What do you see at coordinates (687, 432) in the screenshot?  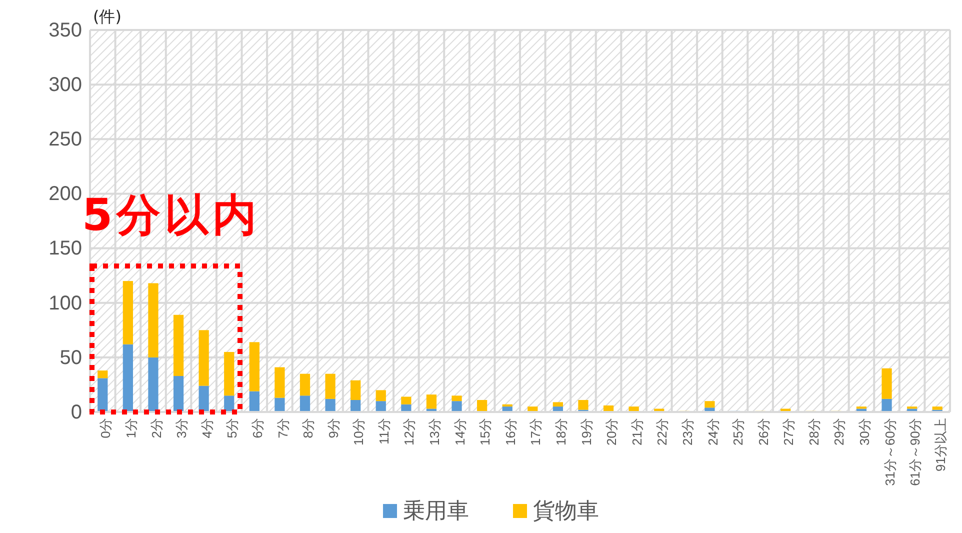 I see `x-tick-label: 23分` at bounding box center [687, 432].